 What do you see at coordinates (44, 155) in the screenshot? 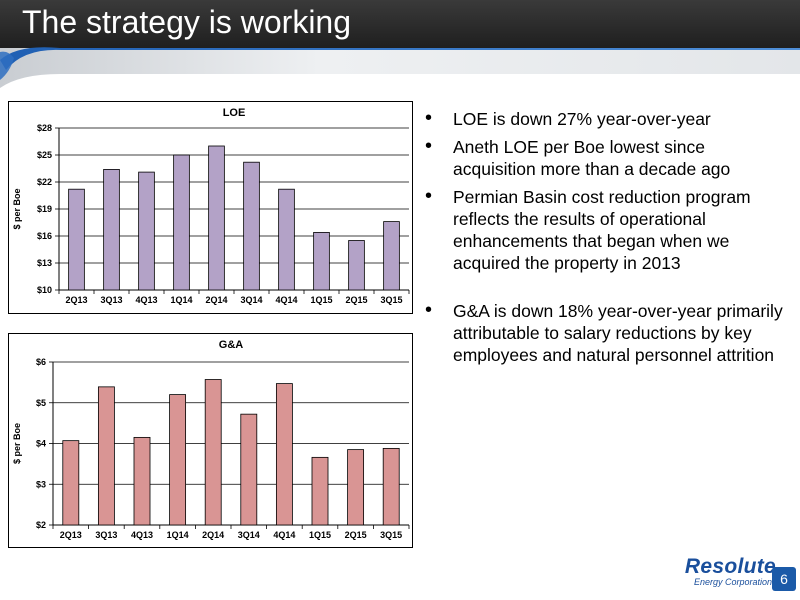
I see `y-tick-label: $25` at bounding box center [44, 155].